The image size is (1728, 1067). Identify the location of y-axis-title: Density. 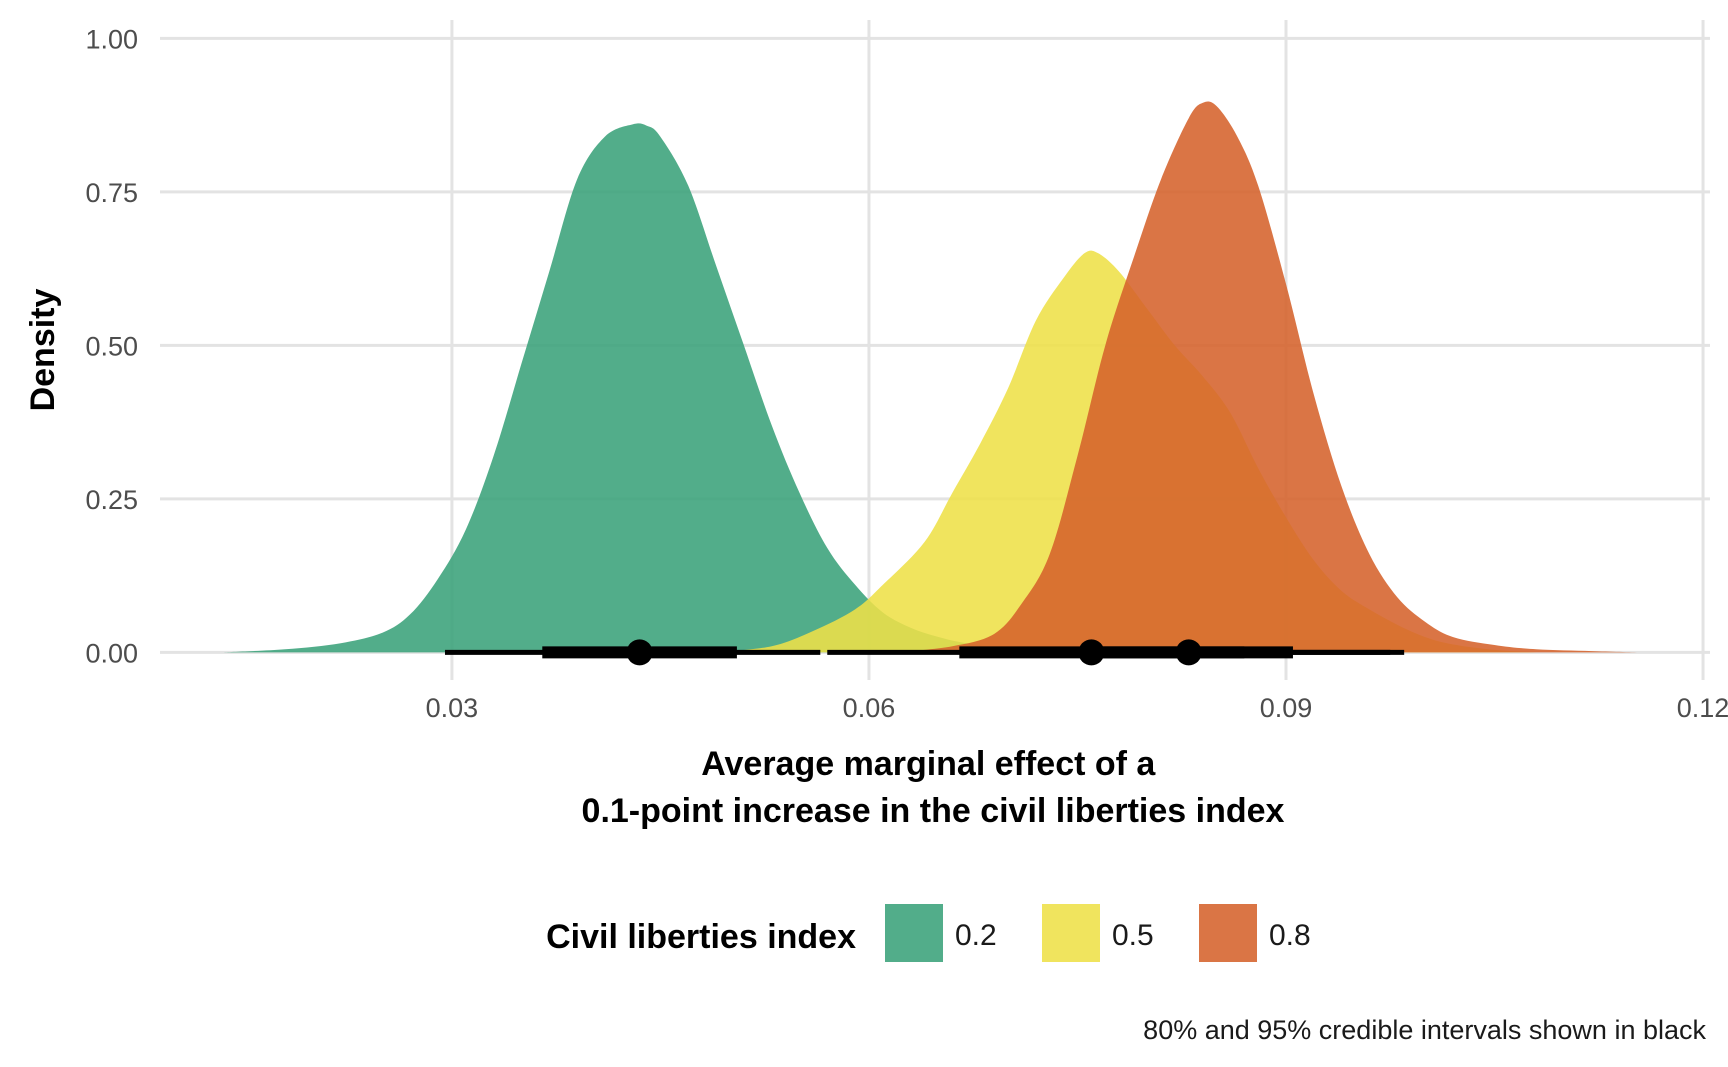
(43, 350).